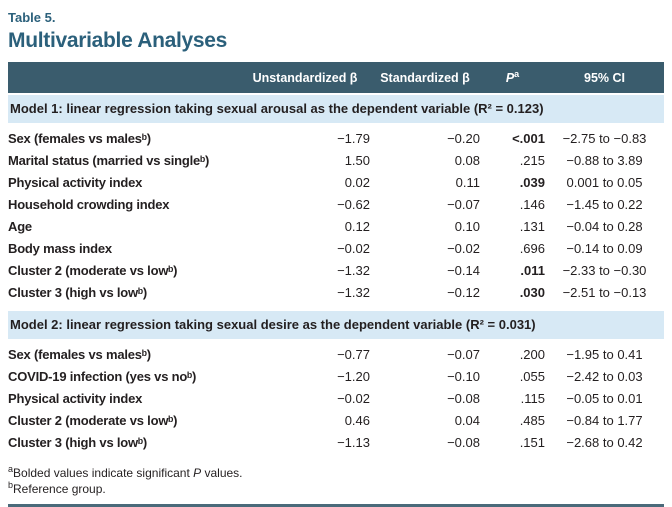  Describe the element at coordinates (532, 270) in the screenshot. I see `p-value: .011` at that location.